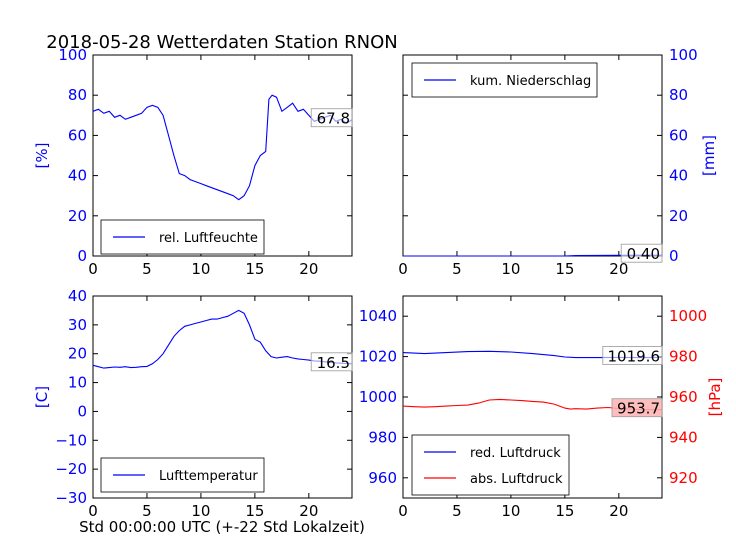  Describe the element at coordinates (715, 397) in the screenshot. I see `y-axis-label: [hPa]` at that location.